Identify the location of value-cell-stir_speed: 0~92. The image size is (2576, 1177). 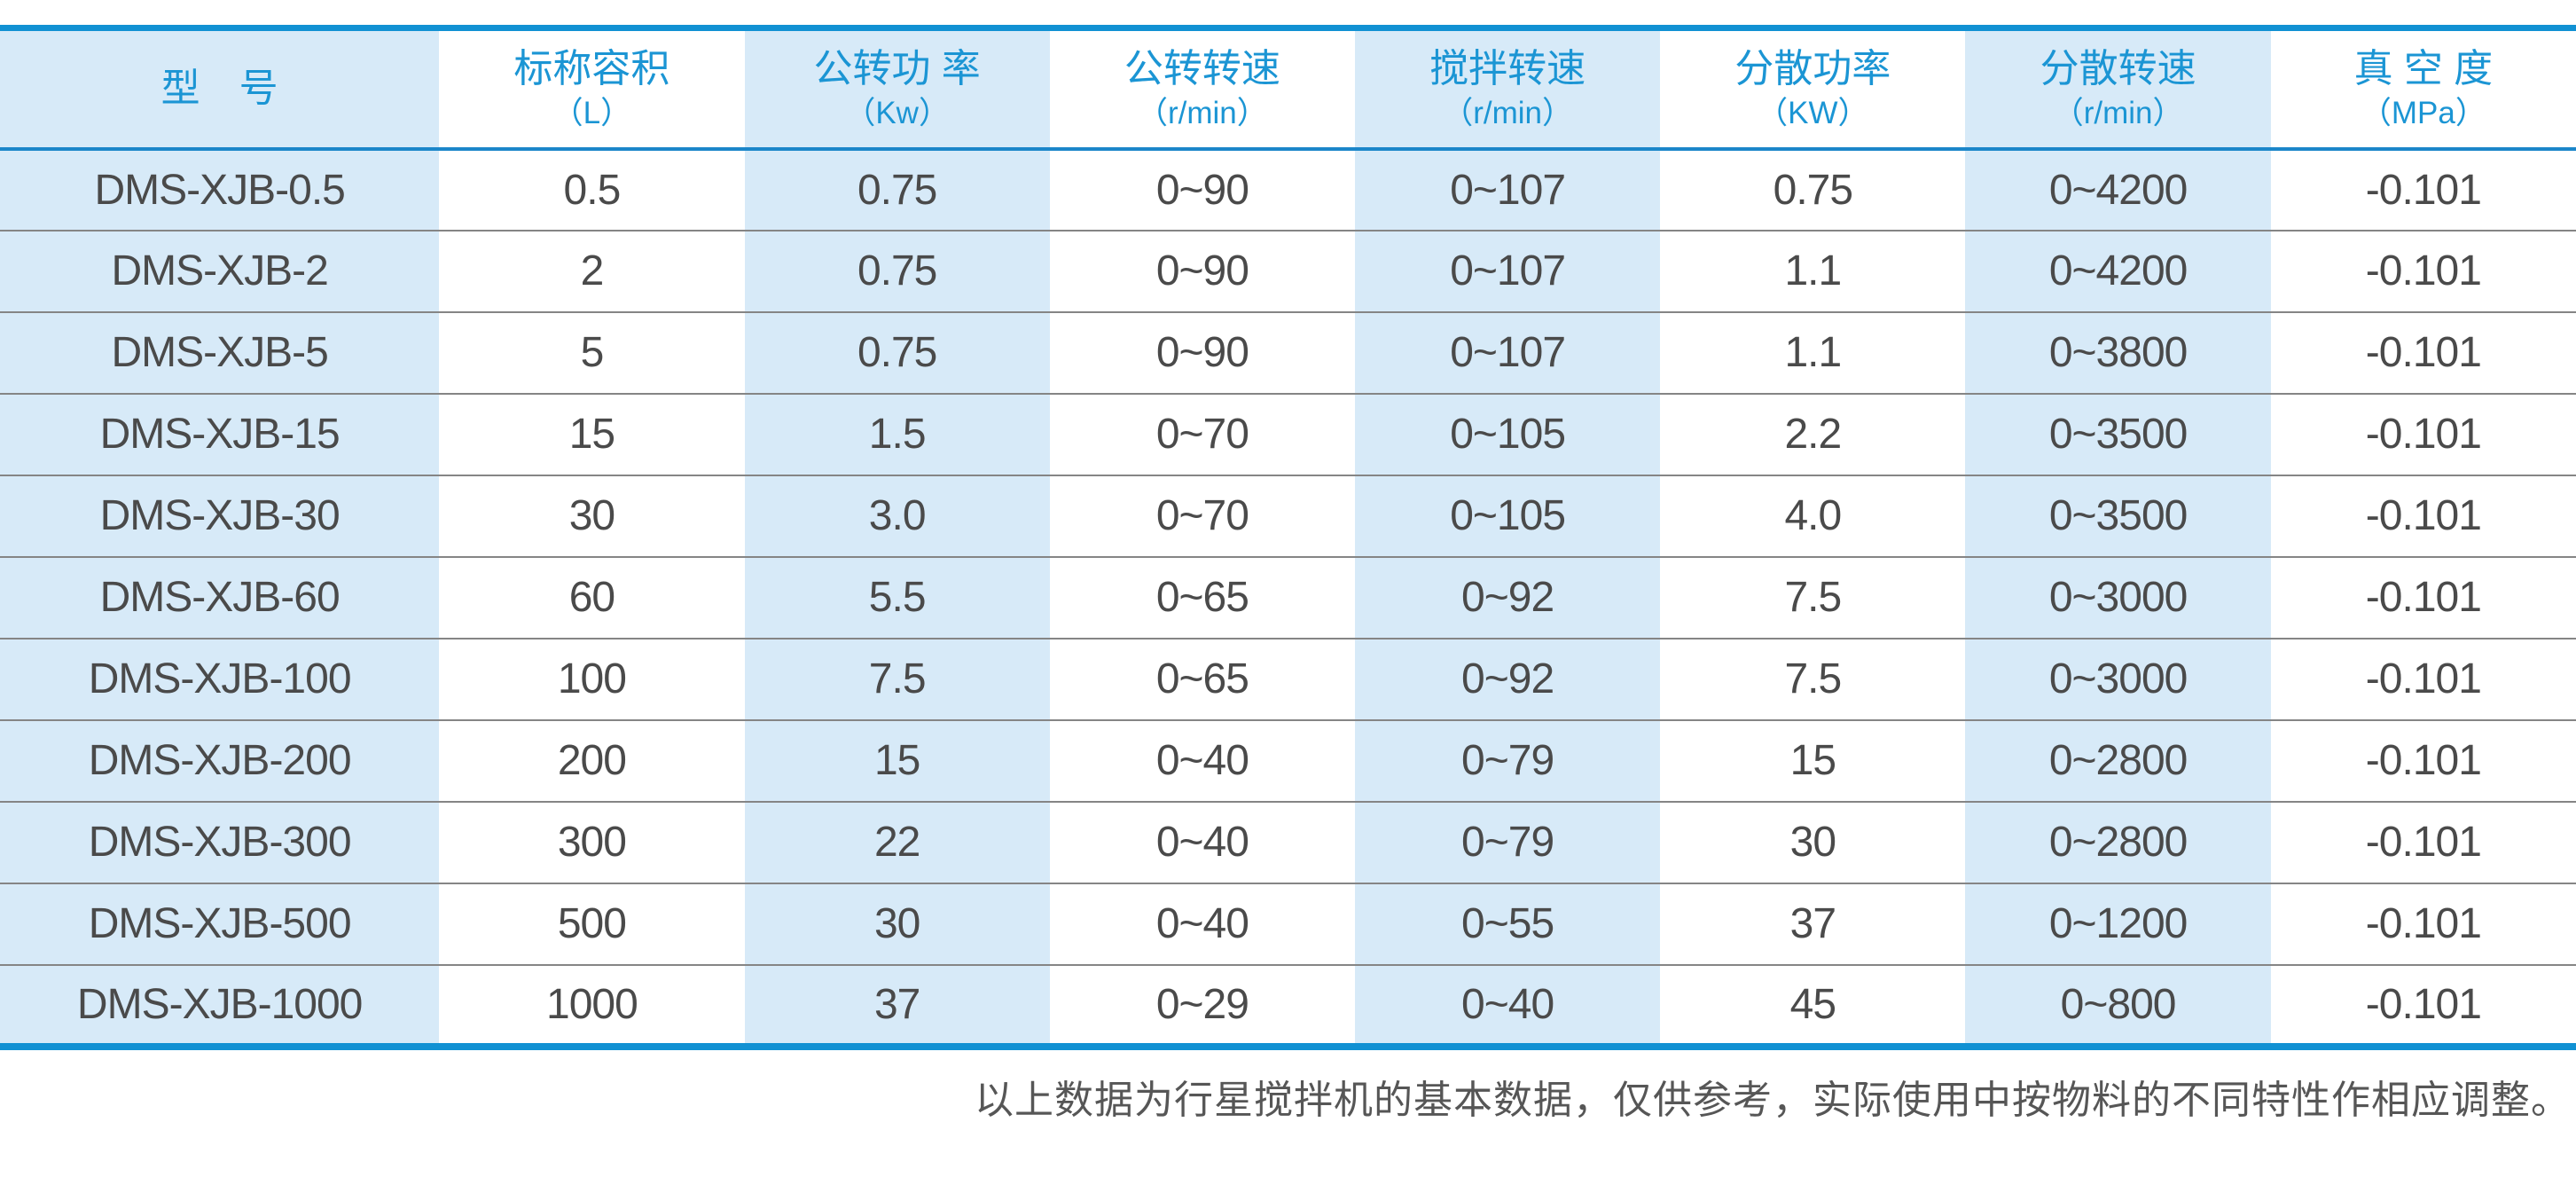
(1508, 678).